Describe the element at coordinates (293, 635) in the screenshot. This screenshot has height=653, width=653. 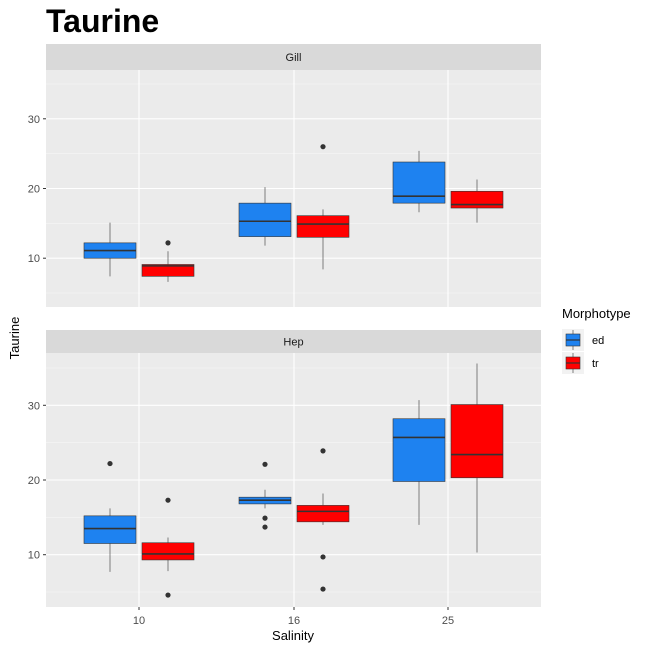
I see `x-axis-label: Salinity` at that location.